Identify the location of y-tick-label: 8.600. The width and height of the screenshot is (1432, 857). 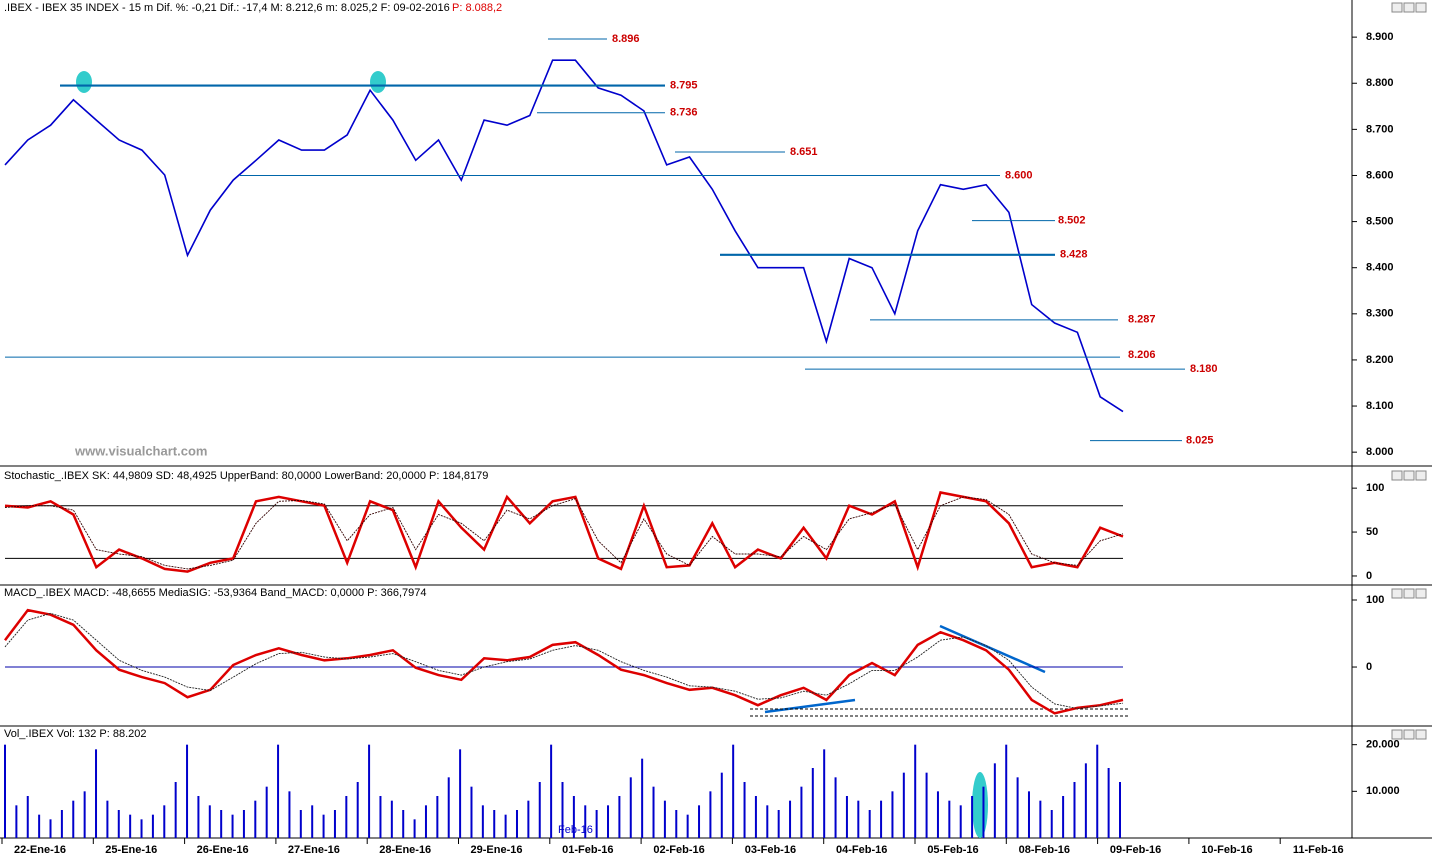
(1380, 175).